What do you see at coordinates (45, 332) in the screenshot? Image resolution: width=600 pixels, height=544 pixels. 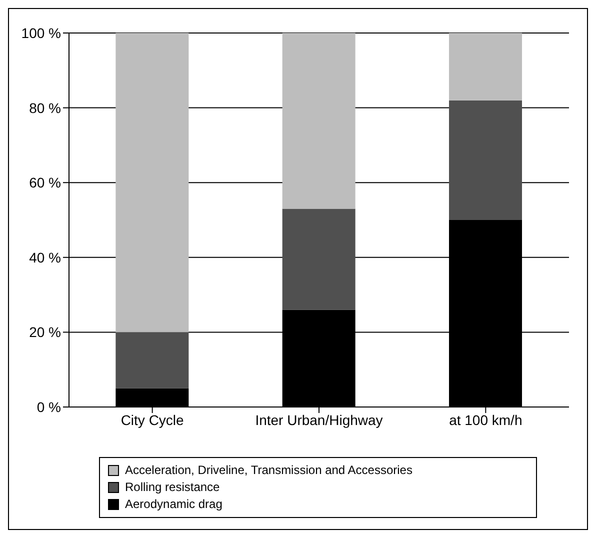 I see `y-tick-label: 20 %` at bounding box center [45, 332].